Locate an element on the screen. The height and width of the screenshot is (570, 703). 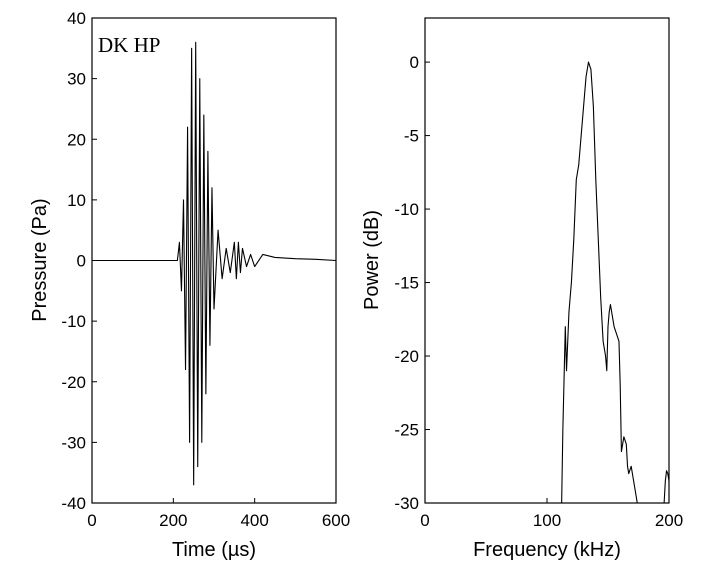
power-x-tick-label: 200 is located at coordinates (669, 520).